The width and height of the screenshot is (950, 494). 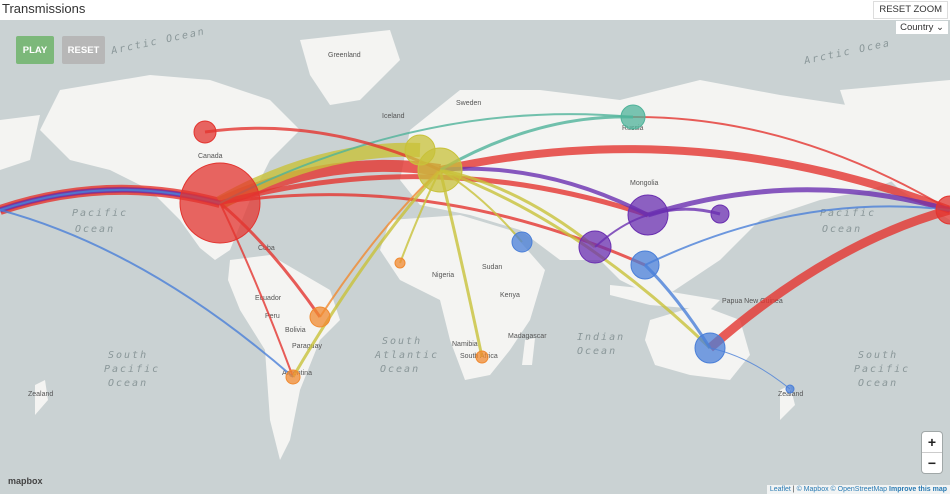 What do you see at coordinates (597, 351) in the screenshot?
I see `label-indian-ocean-2: Ocean` at bounding box center [597, 351].